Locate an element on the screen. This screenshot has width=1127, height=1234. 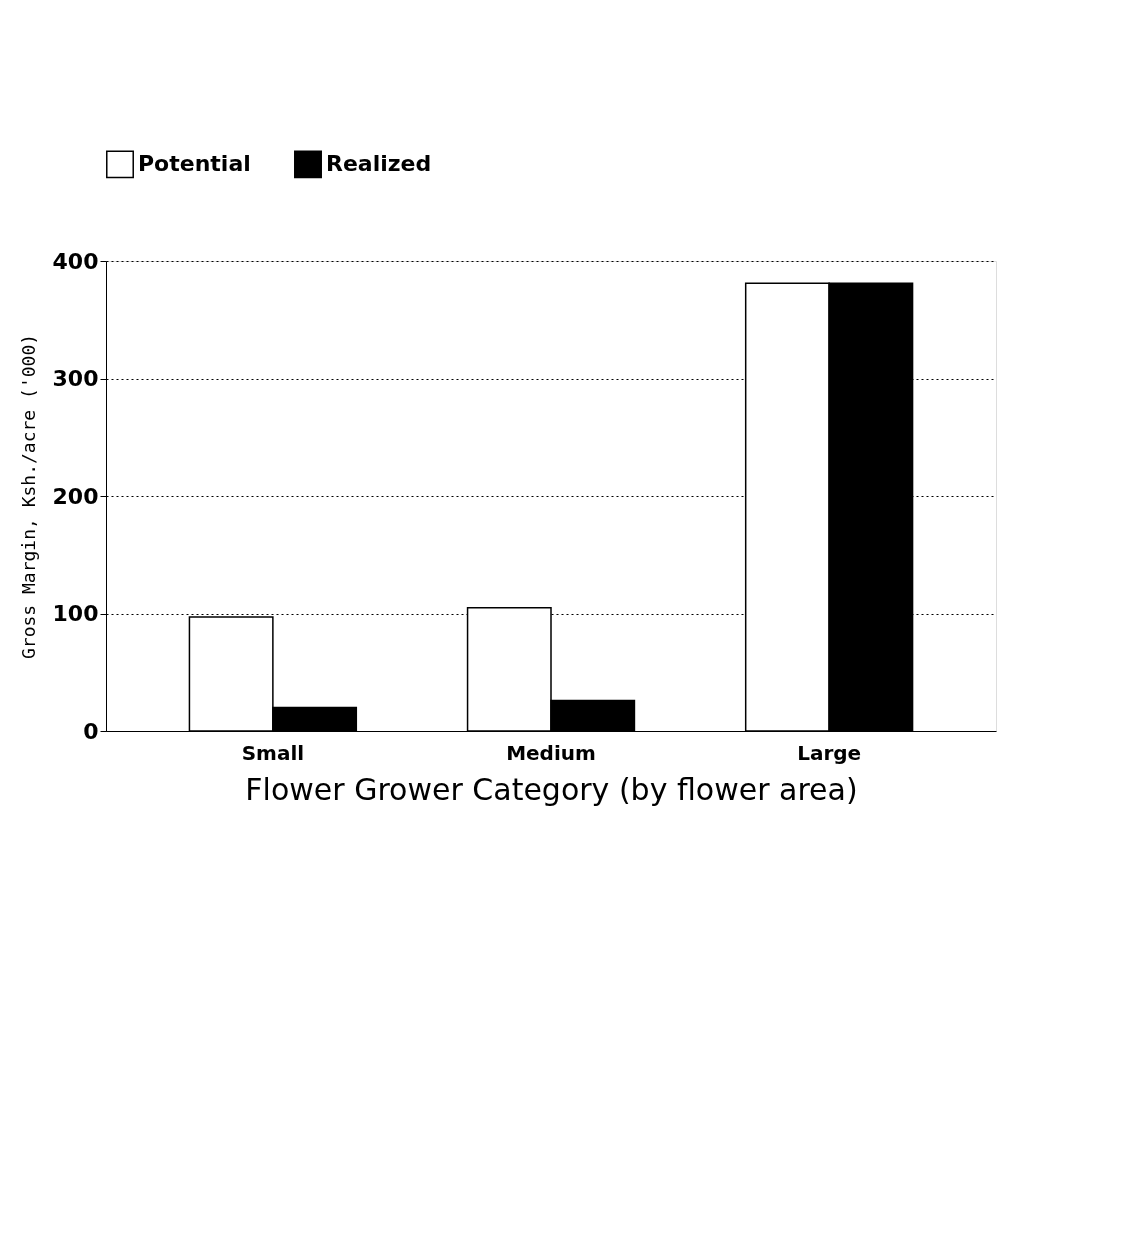
legend-label: Realized is located at coordinates (379, 164).